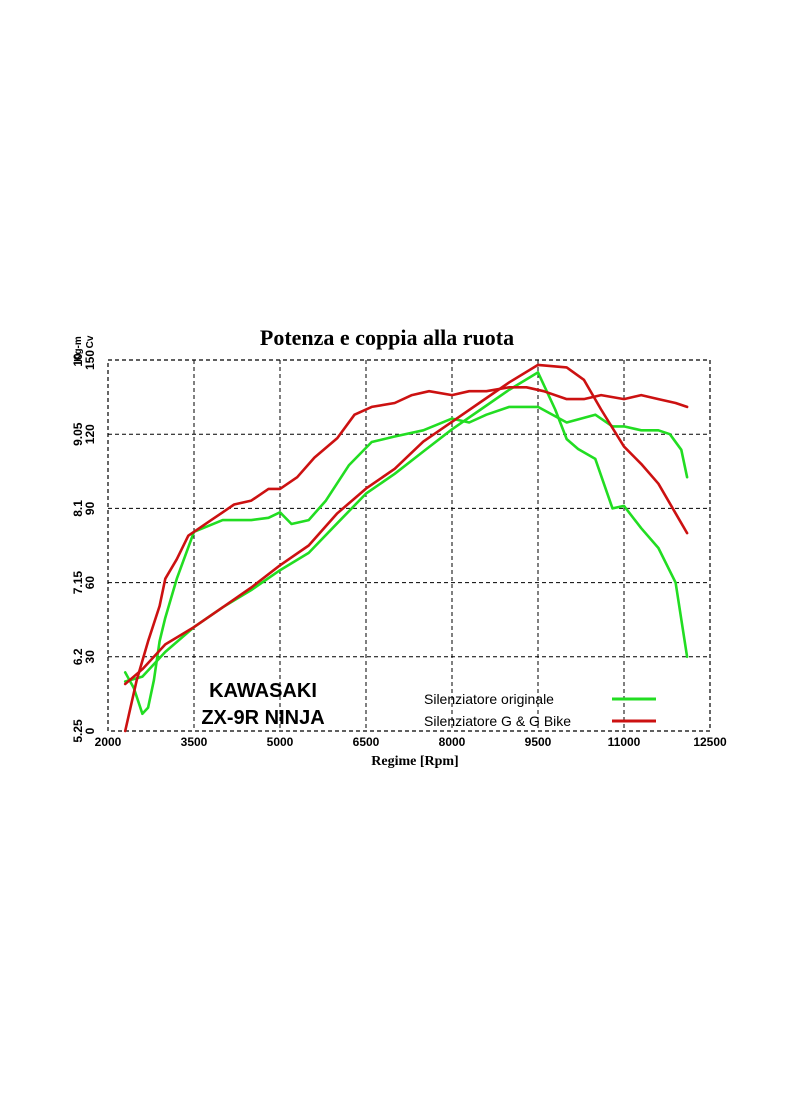 The width and height of the screenshot is (800, 1096). Describe the element at coordinates (366, 742) in the screenshot. I see `x-tick-label: 6500` at that location.